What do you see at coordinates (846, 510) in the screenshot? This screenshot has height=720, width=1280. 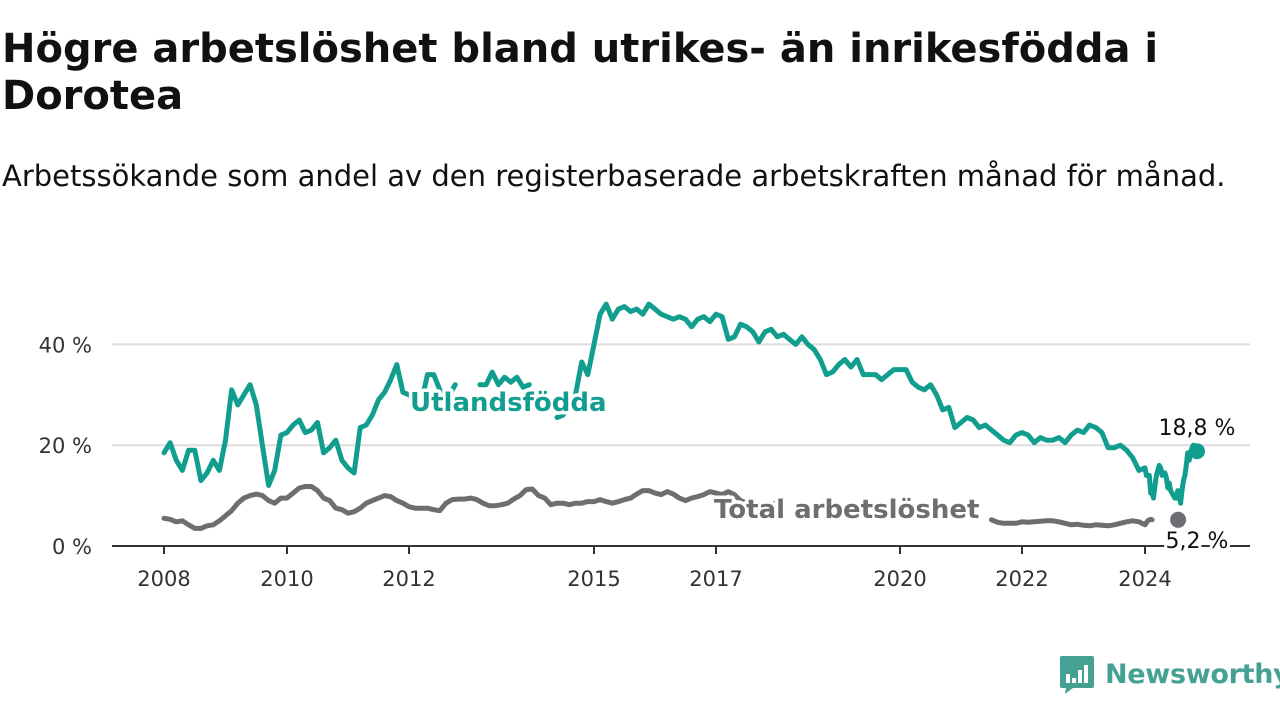 I see `series-label-total: Total arbetslöshet` at bounding box center [846, 510].